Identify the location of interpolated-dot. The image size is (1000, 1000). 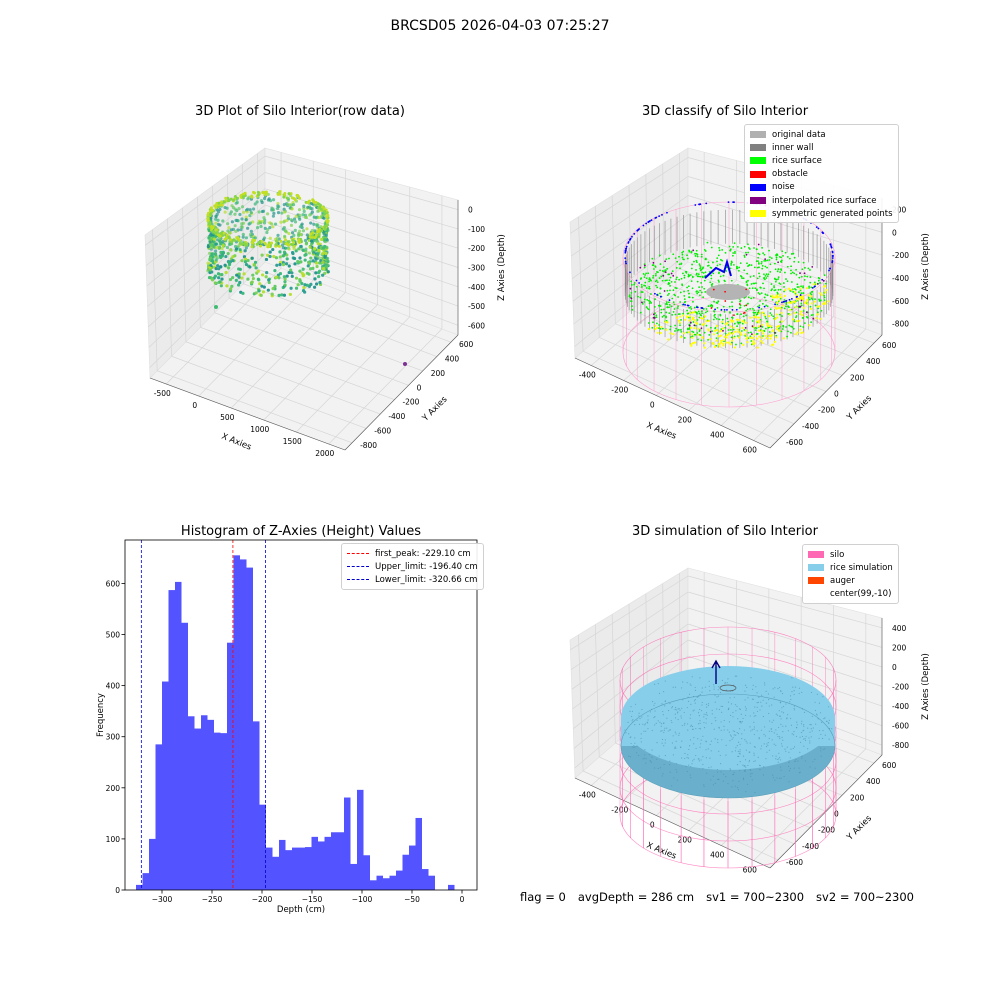
(765, 259).